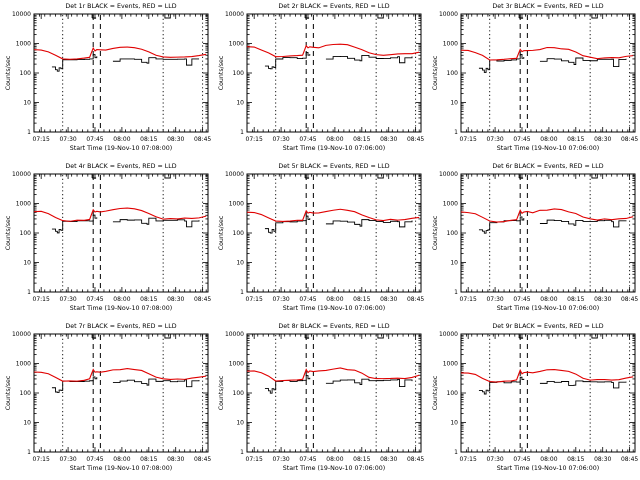  What do you see at coordinates (547, 166) in the screenshot?
I see `panel-title: Det 6r BLACK = Events, RED = LLD` at bounding box center [547, 166].